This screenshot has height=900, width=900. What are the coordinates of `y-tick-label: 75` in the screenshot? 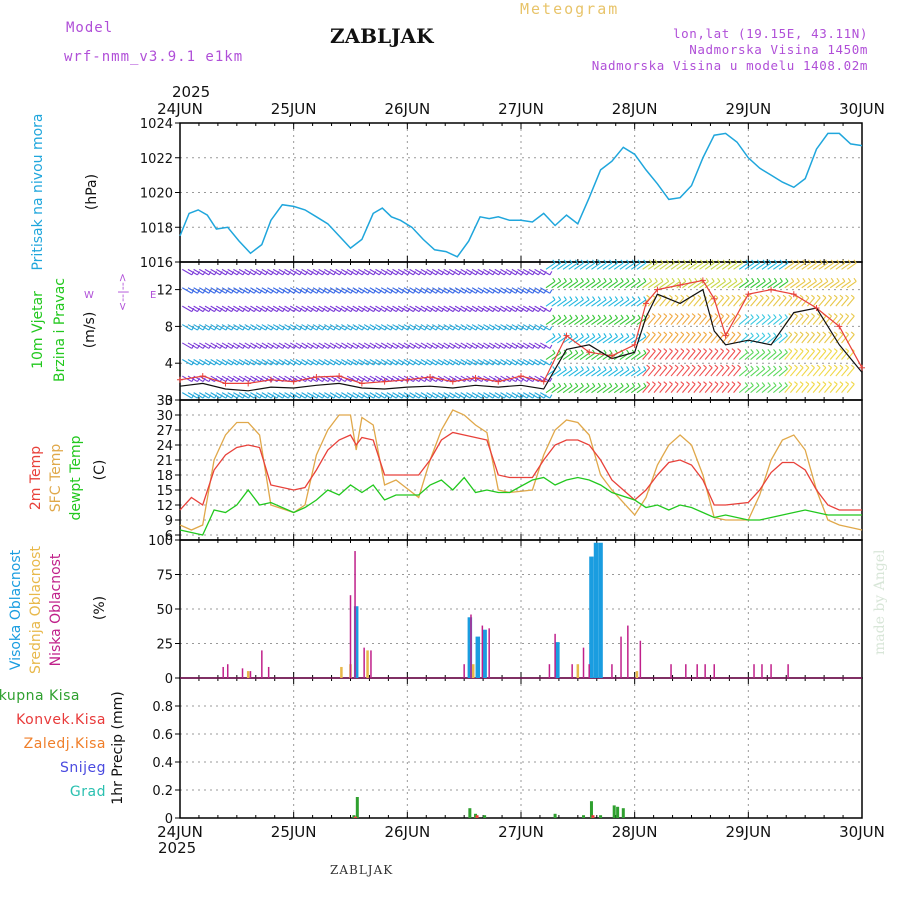 It's located at (164, 576).